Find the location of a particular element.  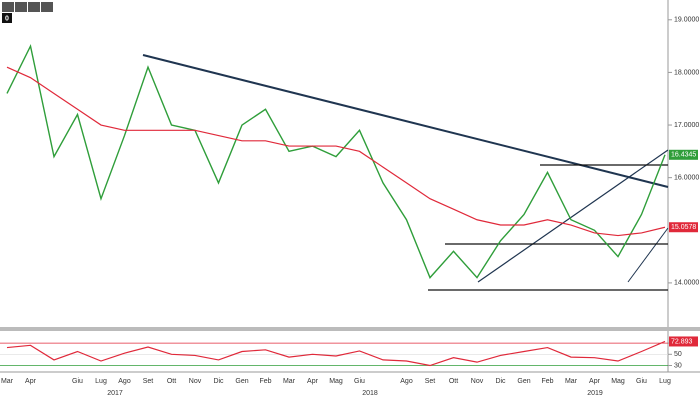

value-label: 15.0578 is located at coordinates (683, 227).